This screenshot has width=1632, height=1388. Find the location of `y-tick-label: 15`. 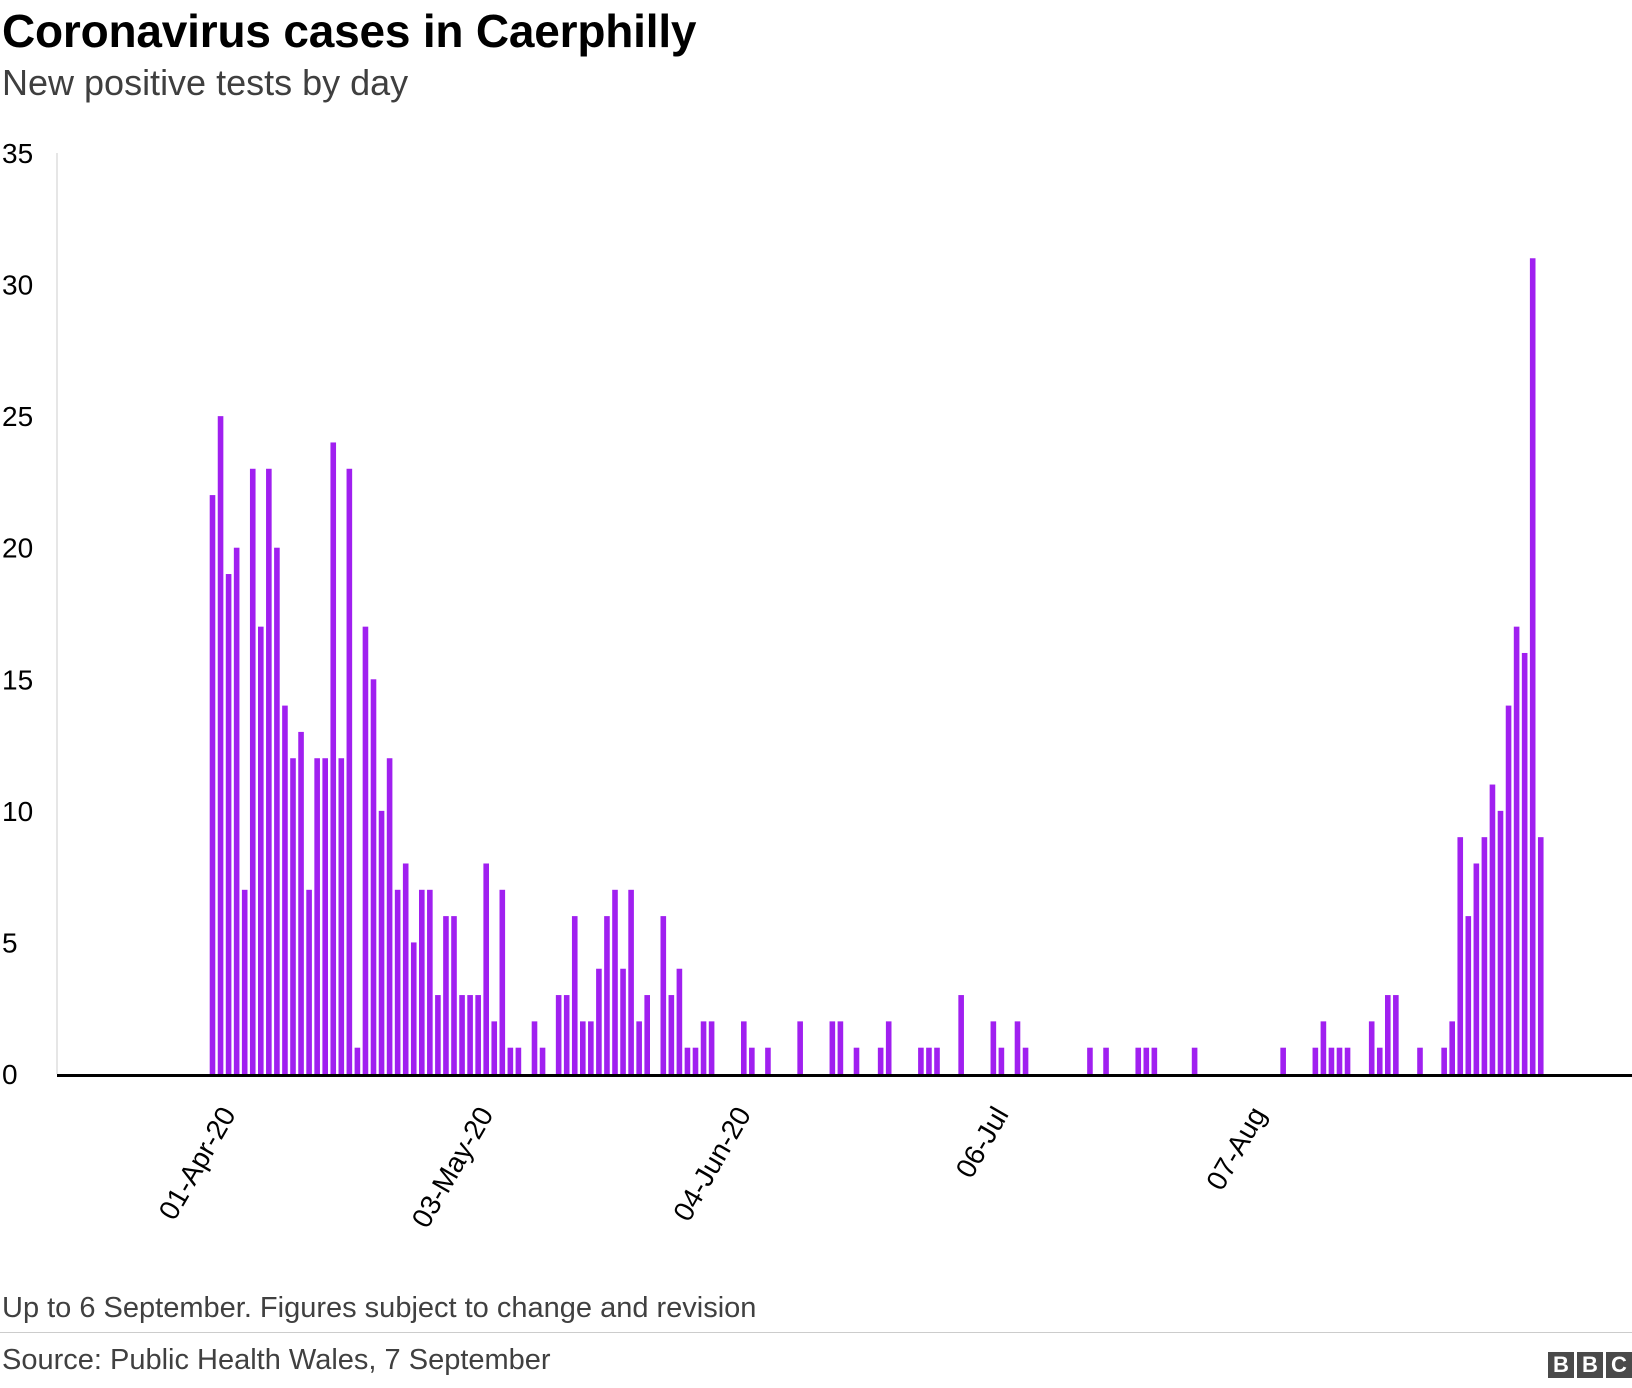

y-tick-label: 15 is located at coordinates (17, 679).